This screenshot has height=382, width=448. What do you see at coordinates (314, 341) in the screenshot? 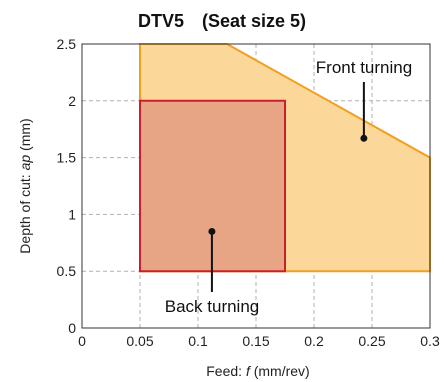
I see `x-tick-label: 0.2` at bounding box center [314, 341].